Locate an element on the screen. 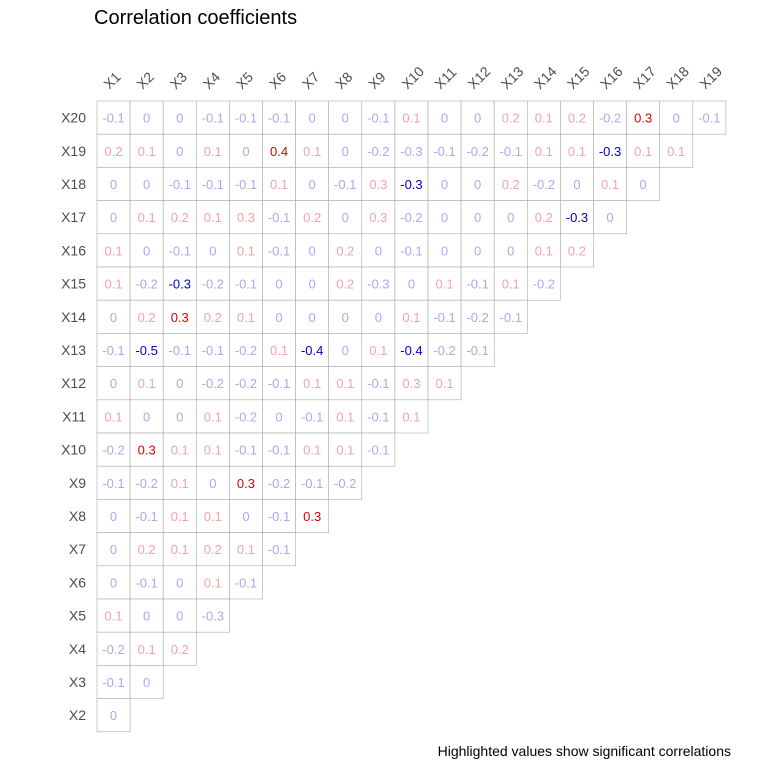 This screenshot has width=768, height=768. cell-x11-x7: -0.1 is located at coordinates (312, 416).